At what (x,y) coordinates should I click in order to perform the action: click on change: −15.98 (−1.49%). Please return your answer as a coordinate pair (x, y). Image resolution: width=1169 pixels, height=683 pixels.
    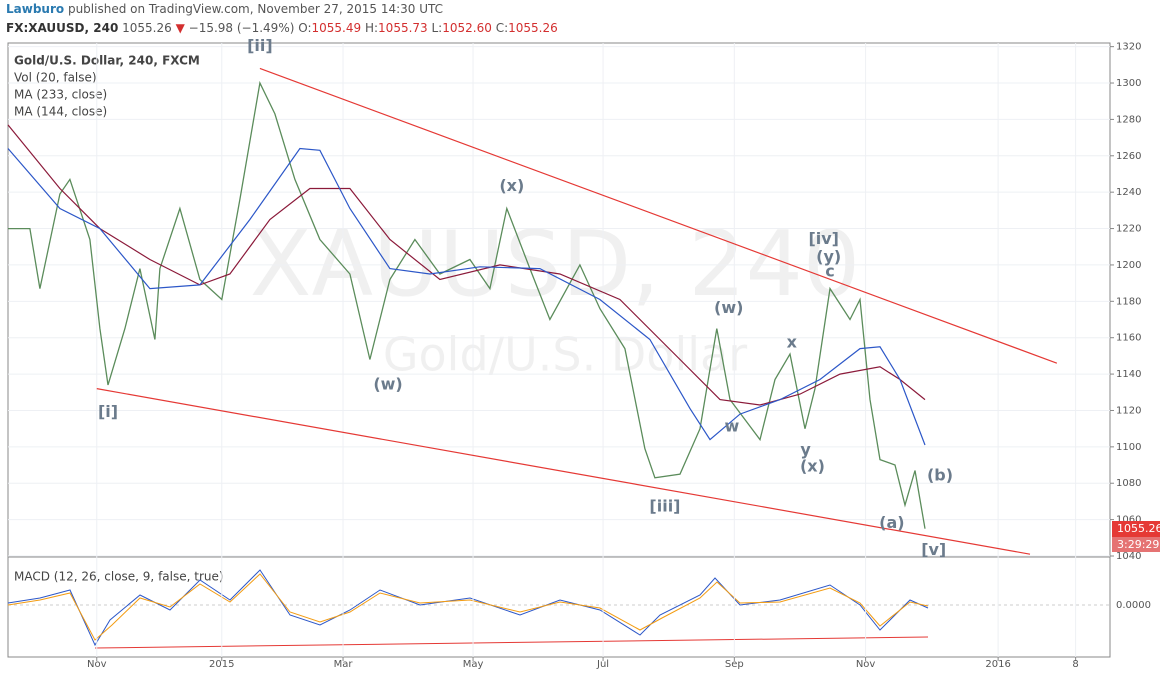
    Looking at the image, I should click on (241, 28).